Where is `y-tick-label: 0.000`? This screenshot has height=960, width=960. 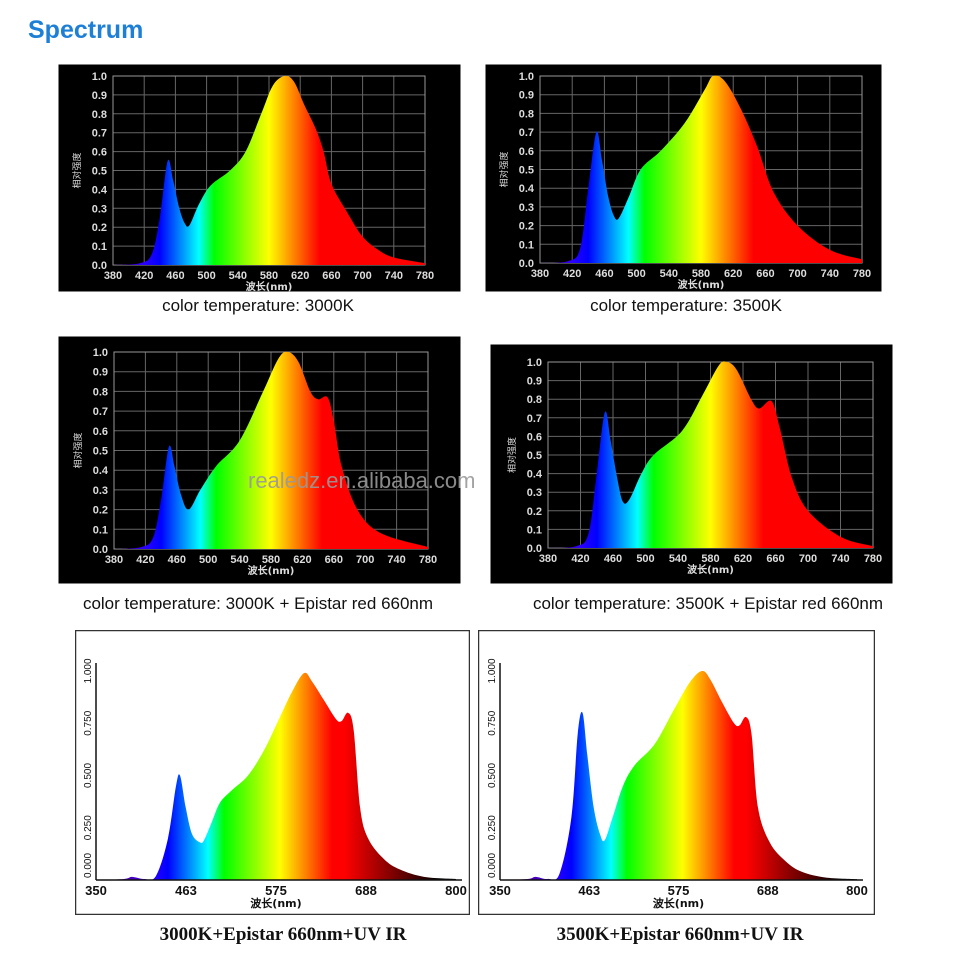 y-tick-label: 0.000 is located at coordinates (88, 865).